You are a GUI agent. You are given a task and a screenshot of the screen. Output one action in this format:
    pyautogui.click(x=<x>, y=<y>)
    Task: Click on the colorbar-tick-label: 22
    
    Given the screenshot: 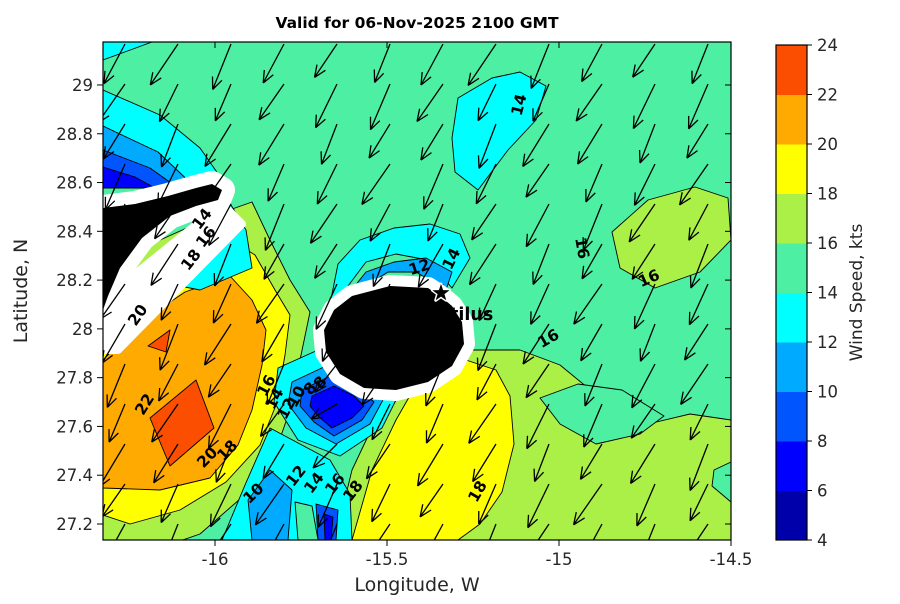 What is the action you would take?
    pyautogui.click(x=827, y=95)
    